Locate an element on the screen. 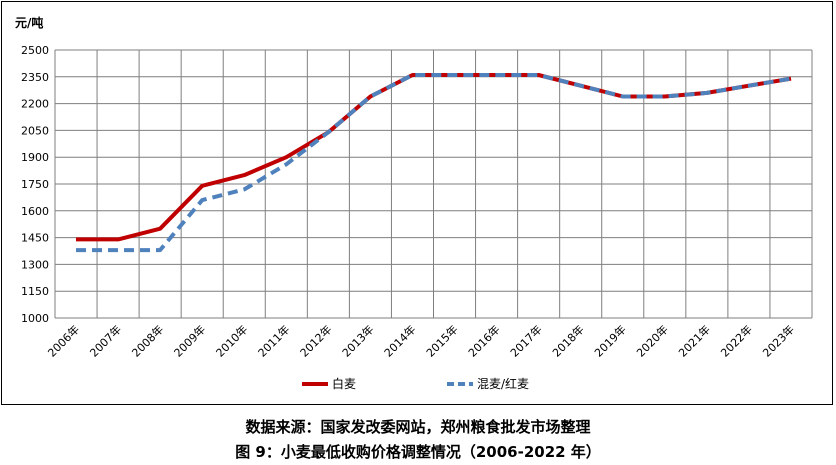 The image size is (836, 465). x-tick-label: 2019年 is located at coordinates (609, 340).